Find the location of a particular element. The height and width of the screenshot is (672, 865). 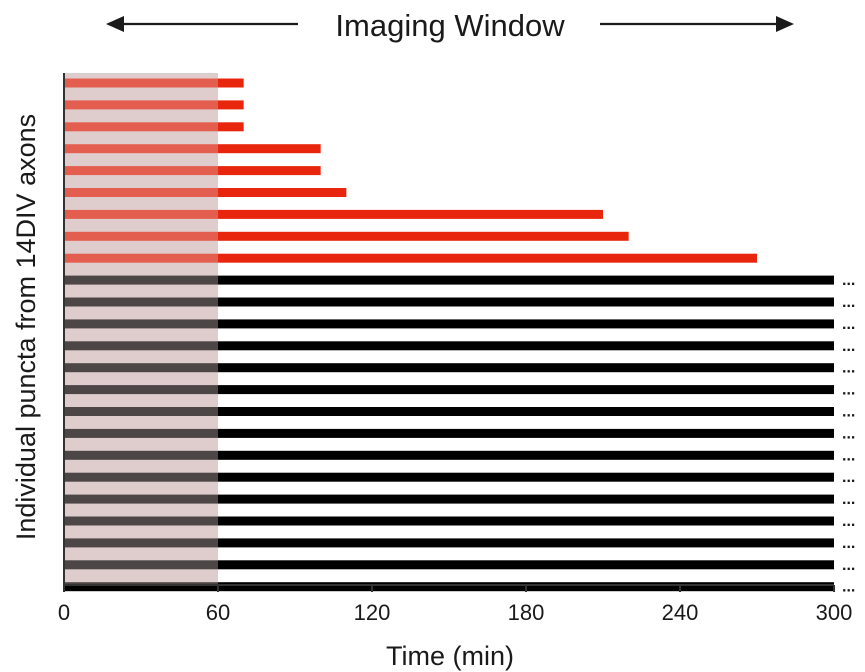

x-tick-label: 60 is located at coordinates (218, 612).